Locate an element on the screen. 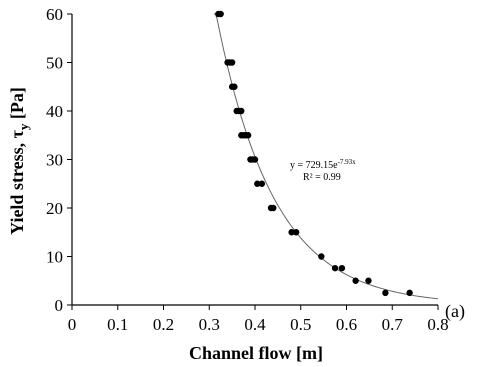 This screenshot has height=367, width=486. y-tick-labels: 0 10 20 30 40 50 60 is located at coordinates (59, 160).